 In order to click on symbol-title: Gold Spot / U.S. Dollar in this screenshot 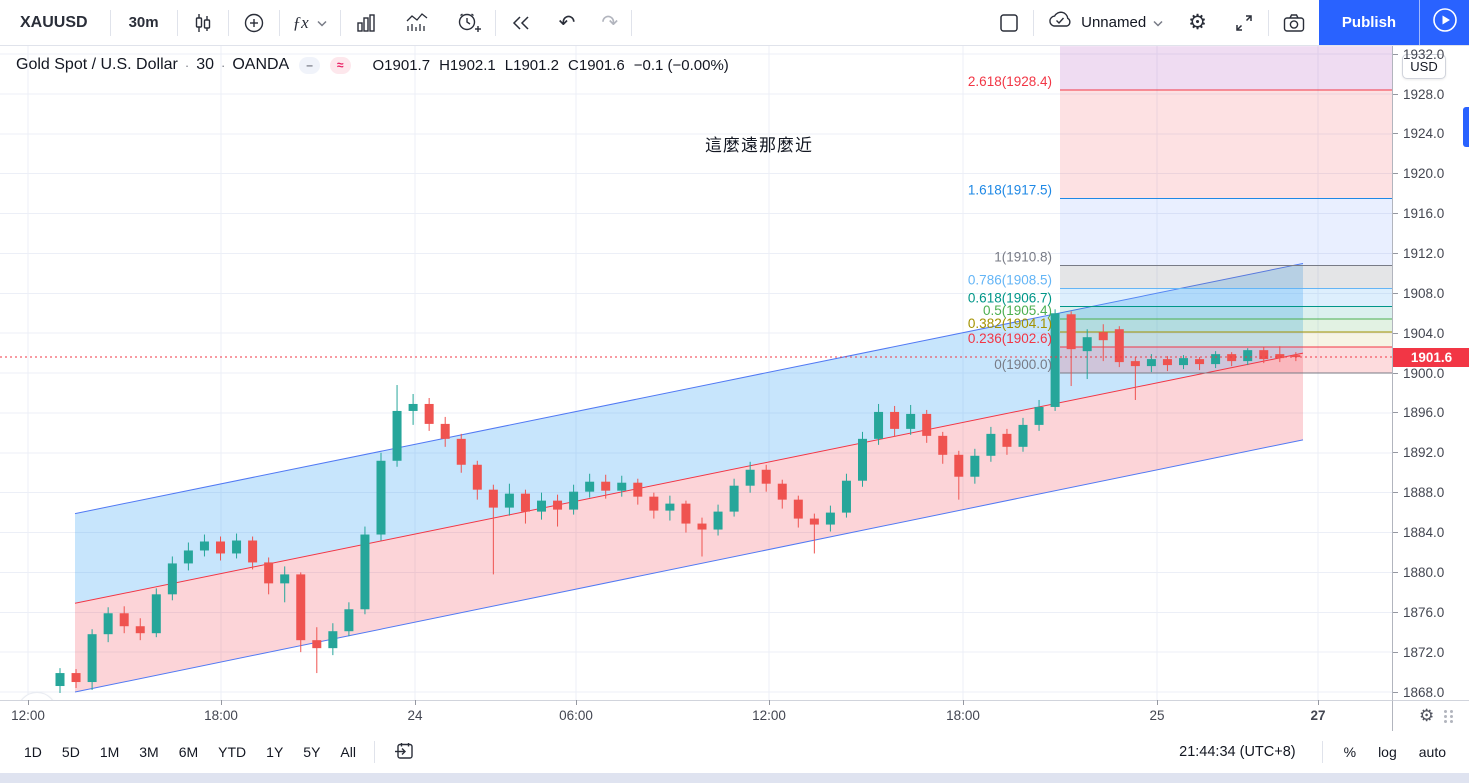, I will do `click(97, 64)`.